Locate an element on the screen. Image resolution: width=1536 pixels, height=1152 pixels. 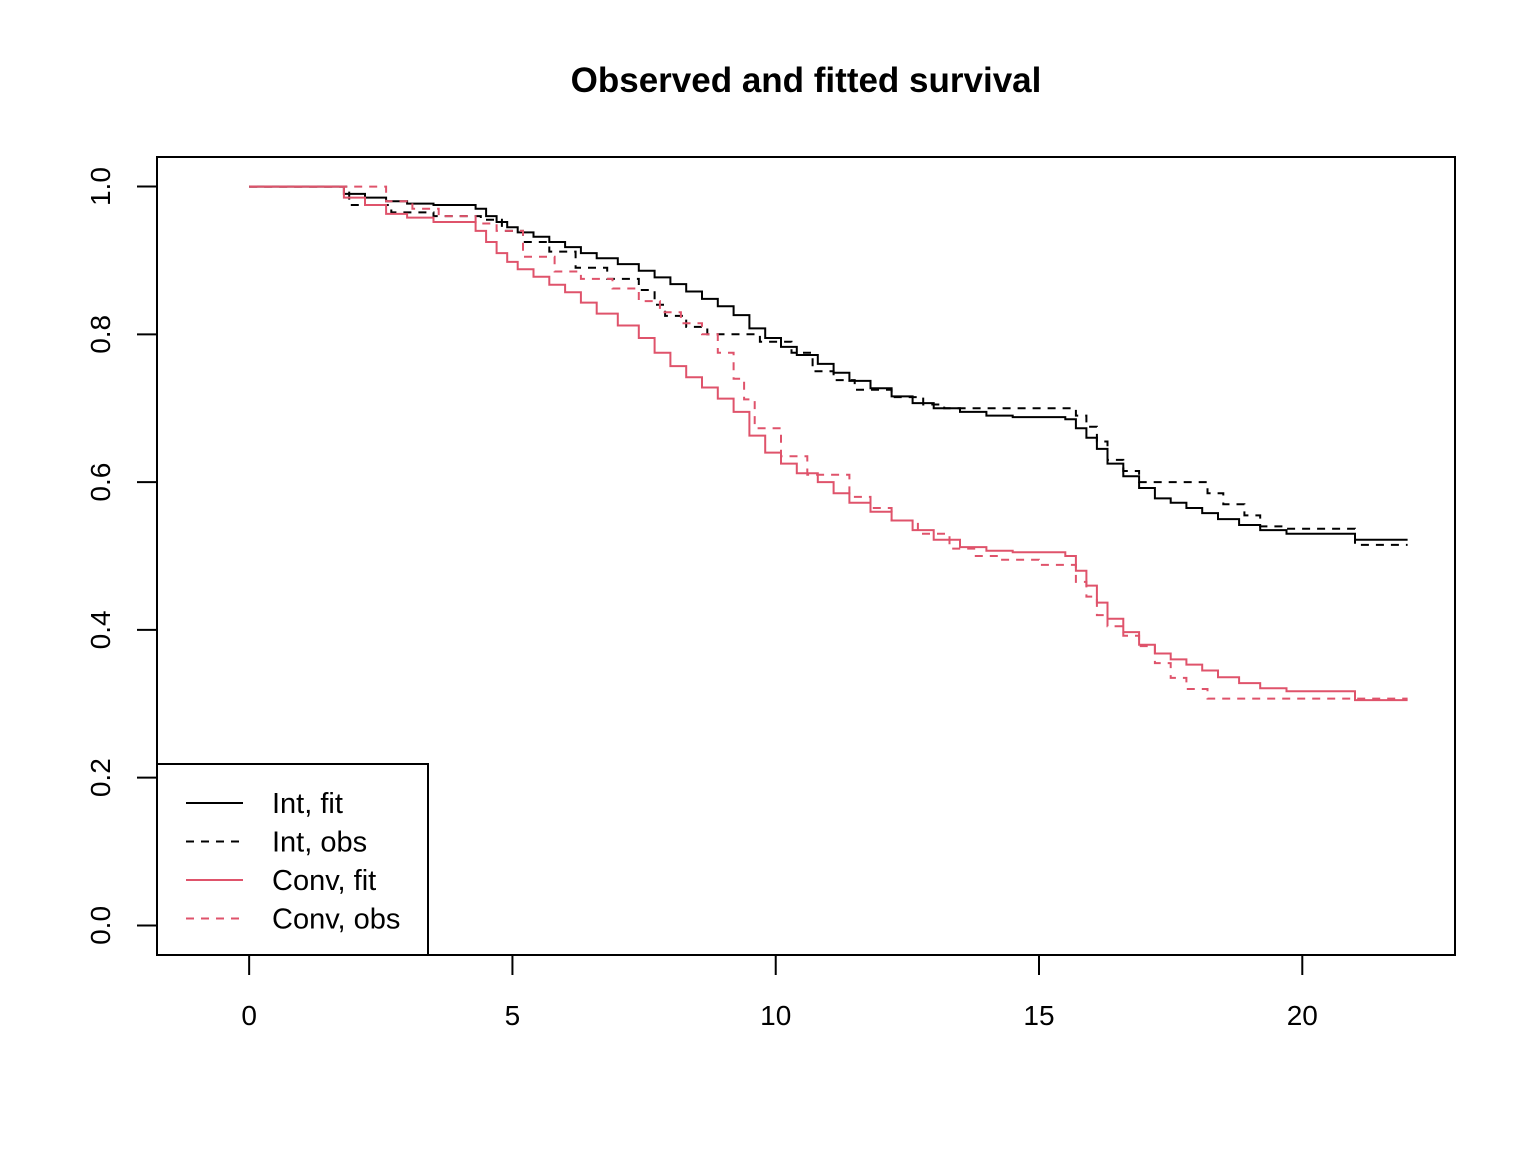
x-tick-label: 5 is located at coordinates (513, 1015).